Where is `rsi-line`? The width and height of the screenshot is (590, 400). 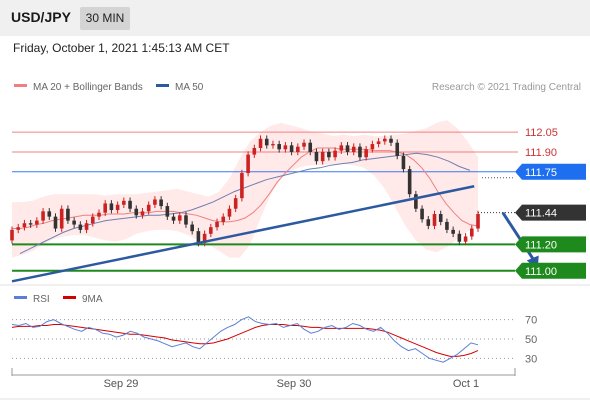 rsi-line is located at coordinates (245, 339).